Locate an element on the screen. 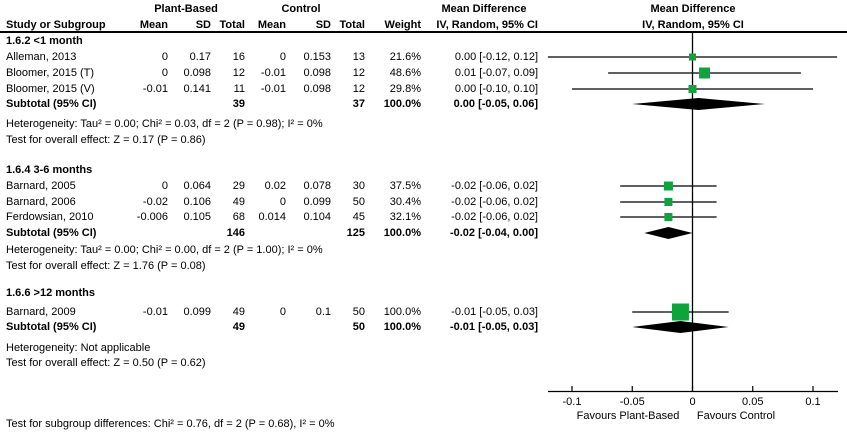 Image resolution: width=847 pixels, height=432 pixels. axis-tick-label: -0.05 is located at coordinates (632, 402).